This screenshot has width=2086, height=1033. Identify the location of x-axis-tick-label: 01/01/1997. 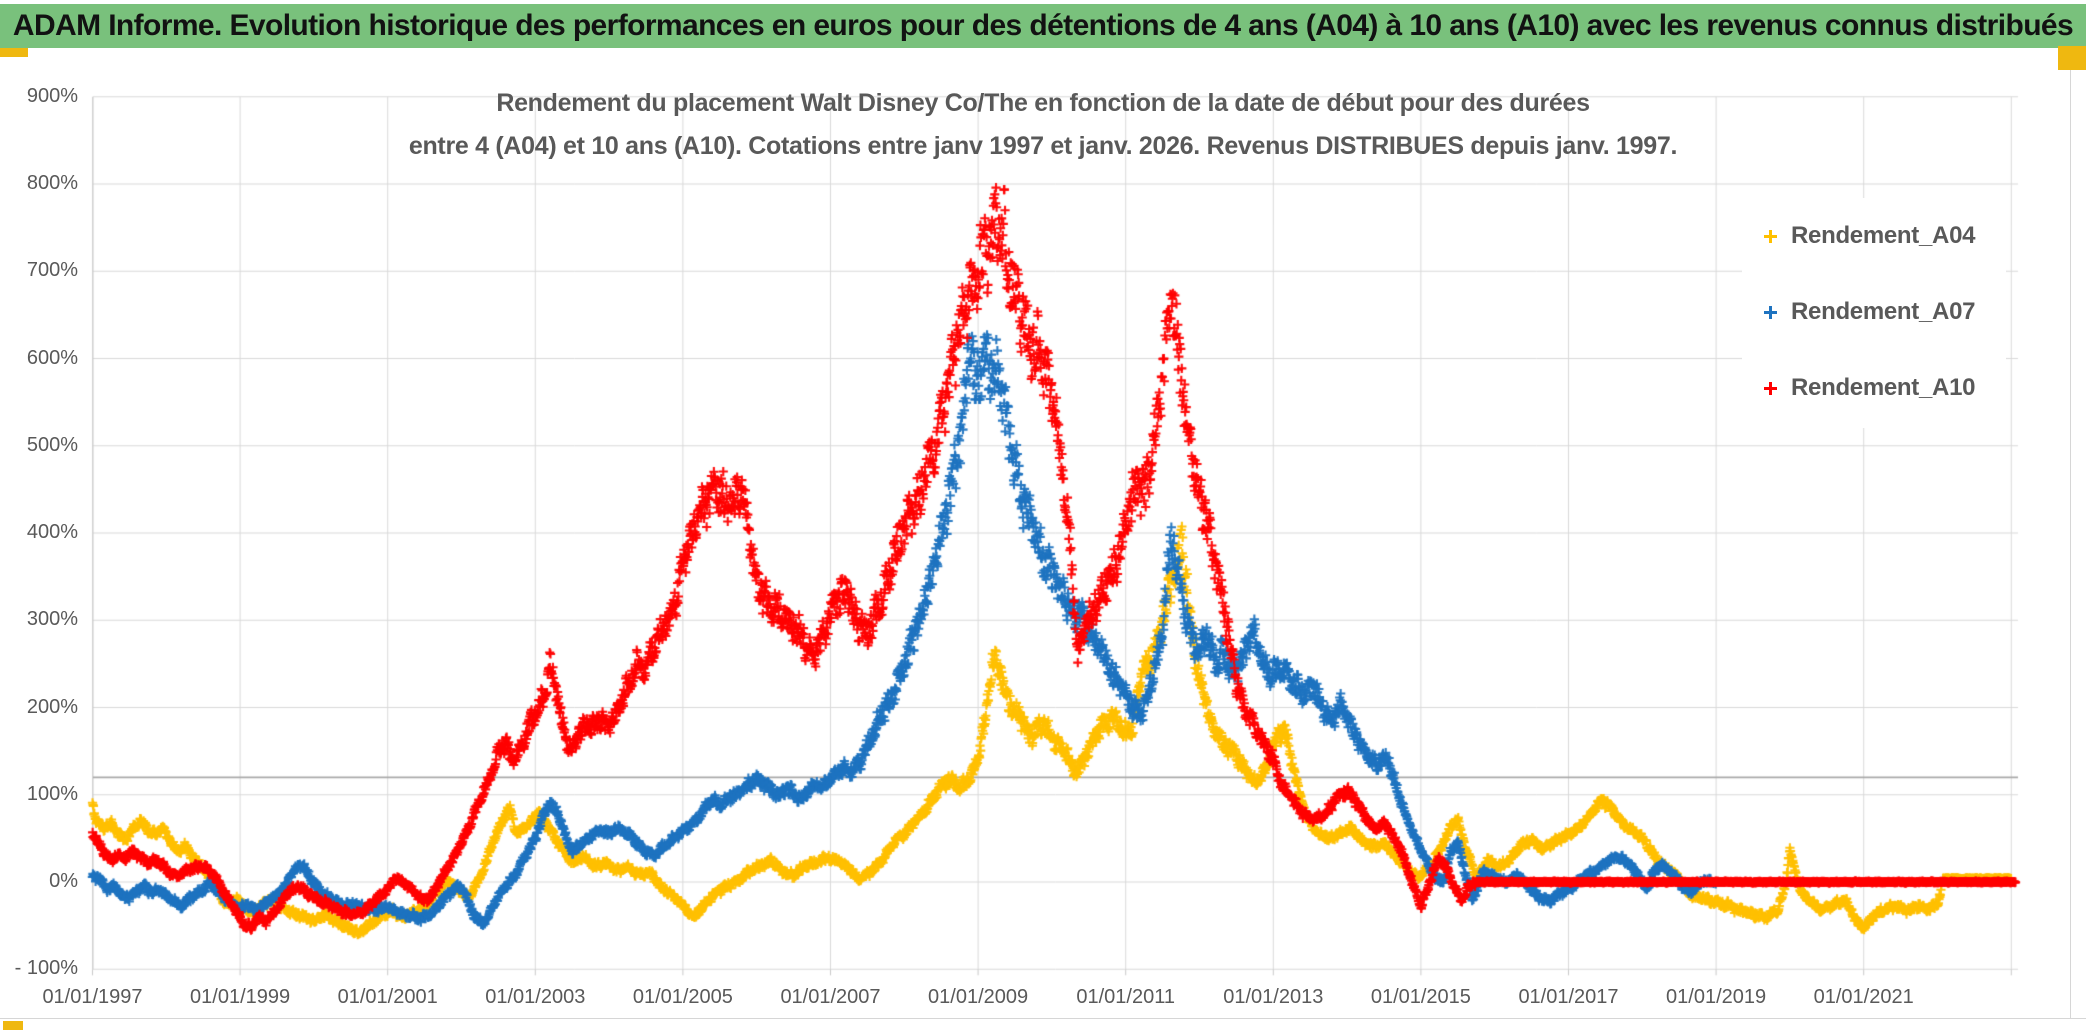
(92, 997).